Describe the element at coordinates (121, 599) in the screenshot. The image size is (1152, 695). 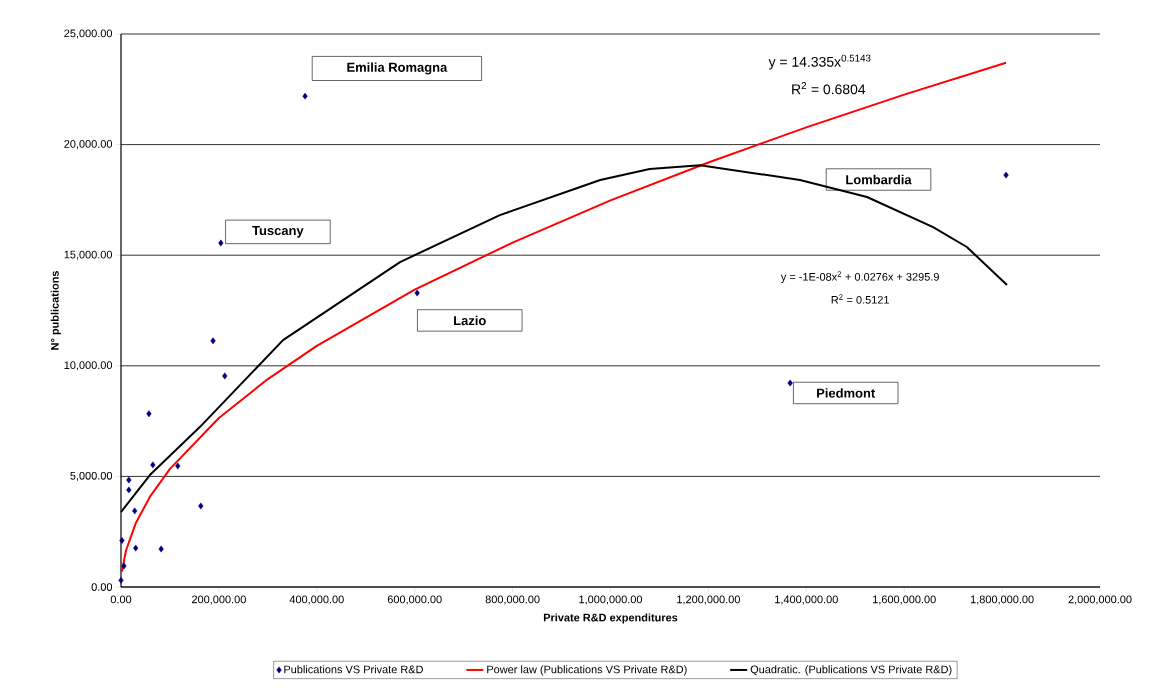
I see `x-tick-label: 0.00` at that location.